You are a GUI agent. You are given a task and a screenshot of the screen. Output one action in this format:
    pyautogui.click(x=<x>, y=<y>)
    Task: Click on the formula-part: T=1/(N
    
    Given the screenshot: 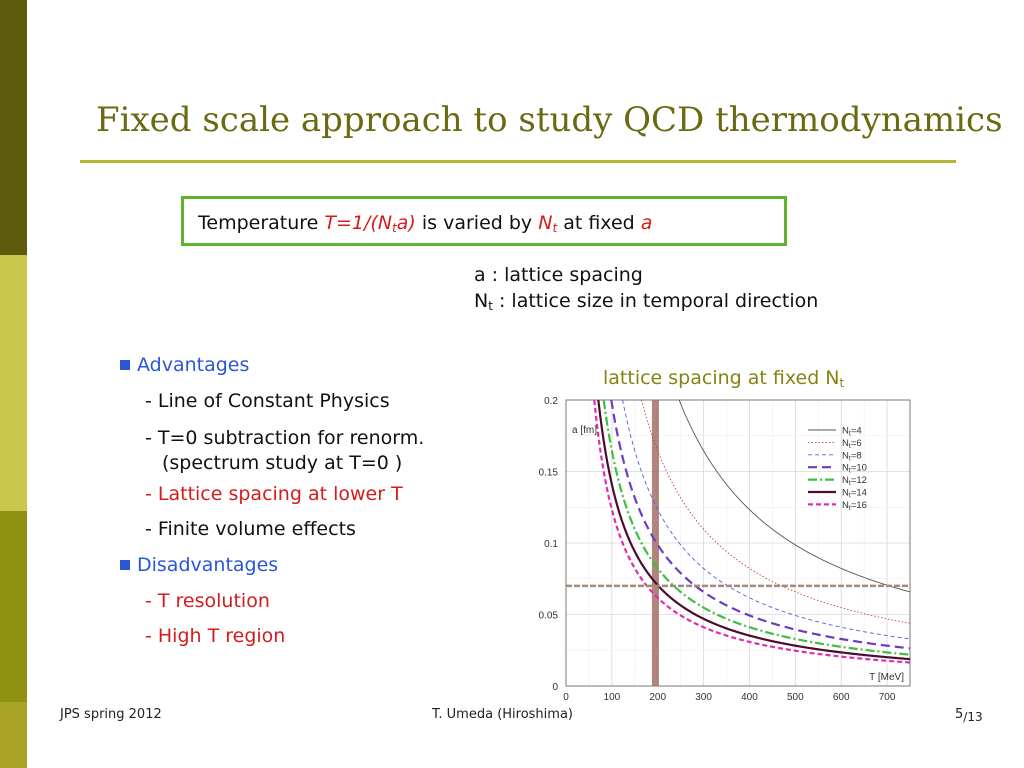 What is the action you would take?
    pyautogui.click(x=358, y=223)
    